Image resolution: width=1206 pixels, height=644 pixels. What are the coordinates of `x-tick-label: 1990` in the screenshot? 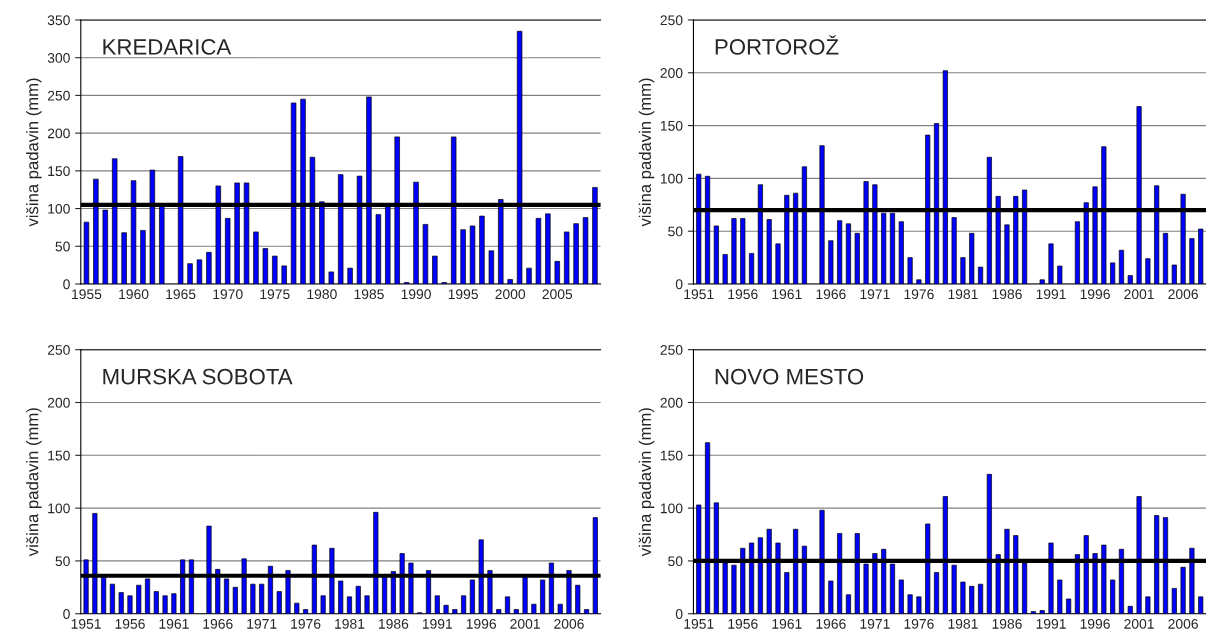 It's located at (416, 294).